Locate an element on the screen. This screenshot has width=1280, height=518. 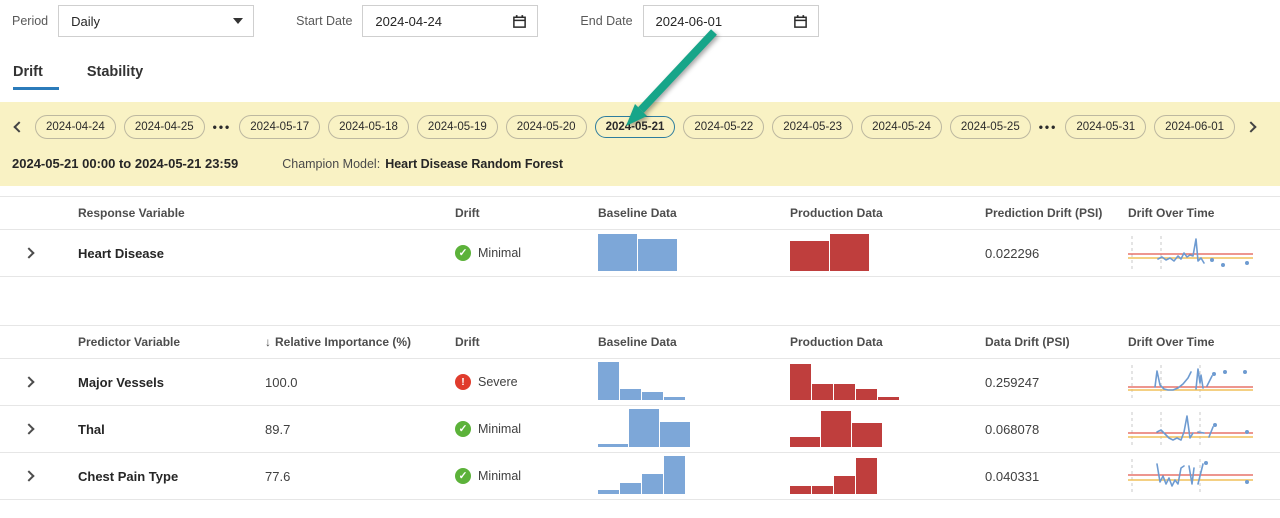
col-prediction-drift-psi: Prediction Drift (PSI) is located at coordinates (1044, 213).